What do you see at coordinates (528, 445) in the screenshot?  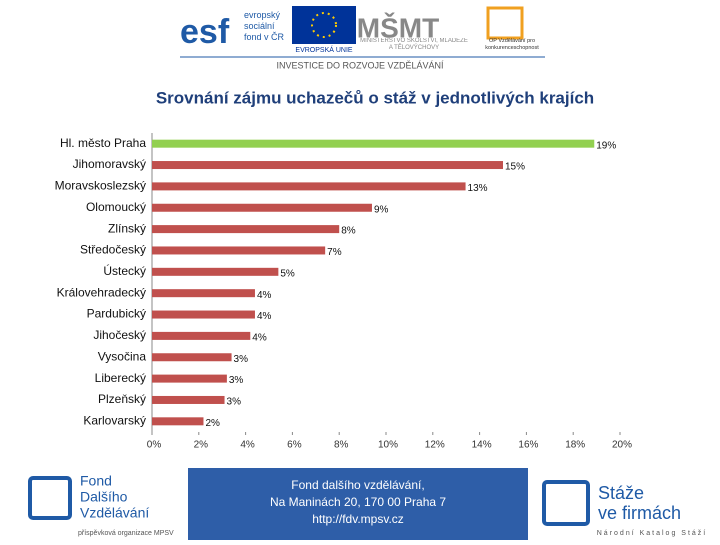 I see `x-tick-label: 16%` at bounding box center [528, 445].